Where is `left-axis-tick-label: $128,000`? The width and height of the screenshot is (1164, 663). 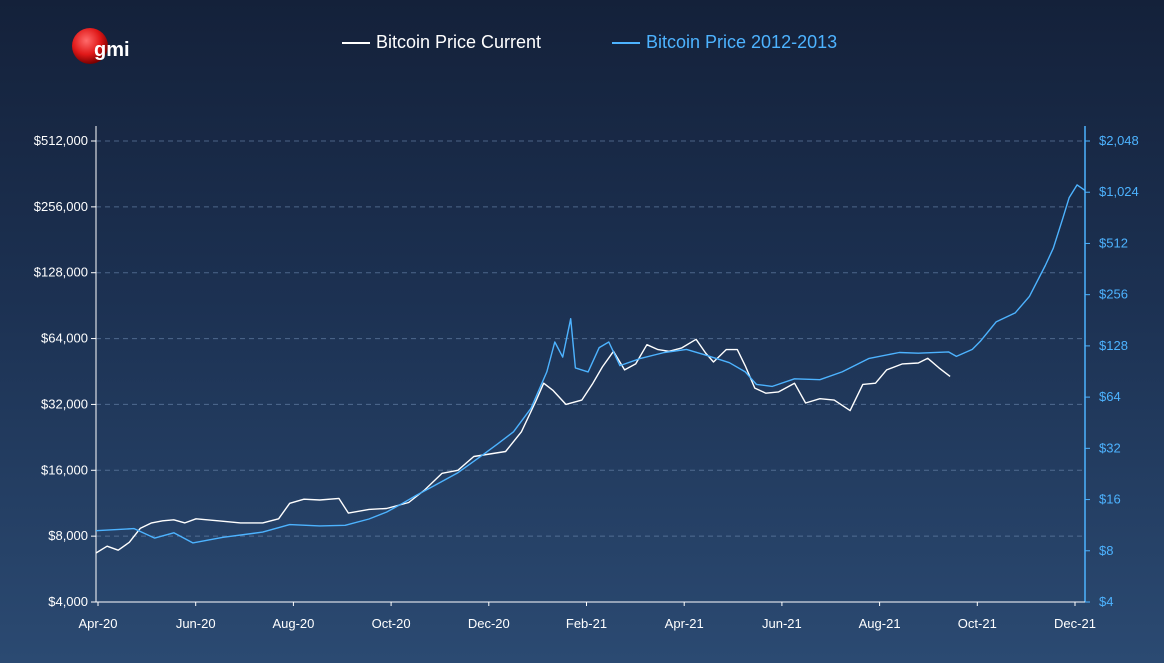 left-axis-tick-label: $128,000 is located at coordinates (61, 272).